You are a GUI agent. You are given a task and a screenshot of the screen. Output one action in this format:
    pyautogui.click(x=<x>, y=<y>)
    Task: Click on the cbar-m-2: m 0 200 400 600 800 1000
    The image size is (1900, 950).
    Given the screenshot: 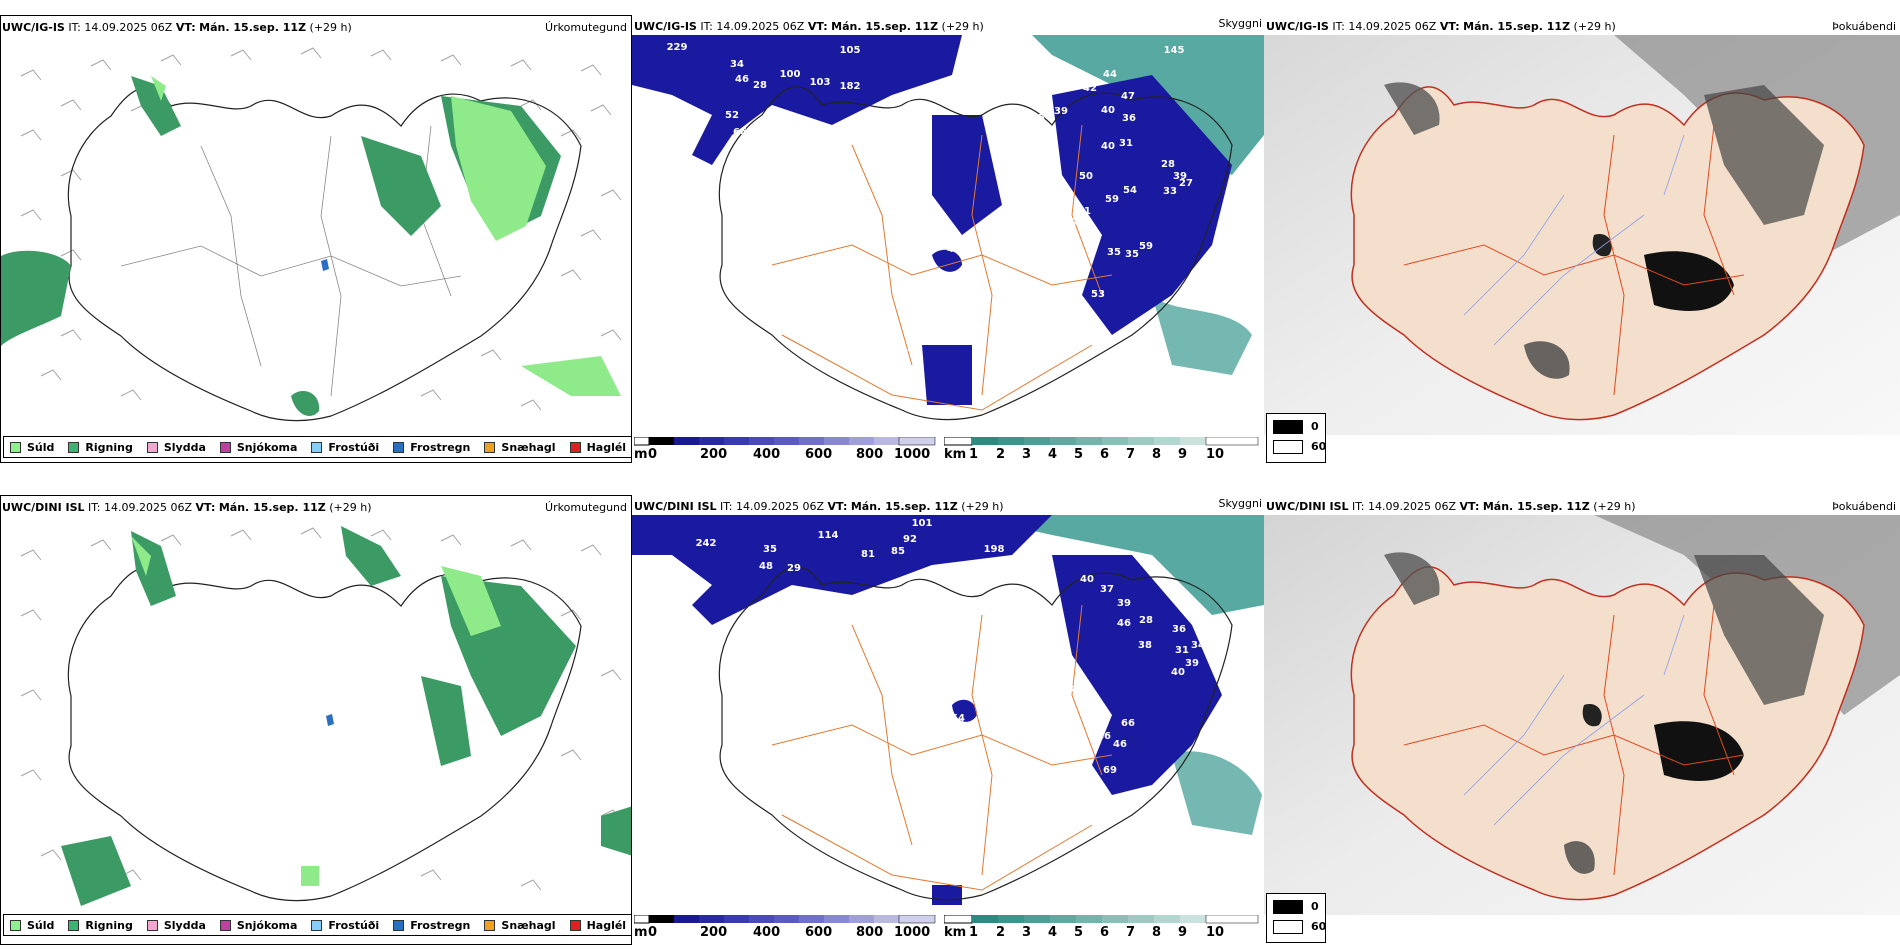 What is the action you would take?
    pyautogui.click(x=784, y=928)
    